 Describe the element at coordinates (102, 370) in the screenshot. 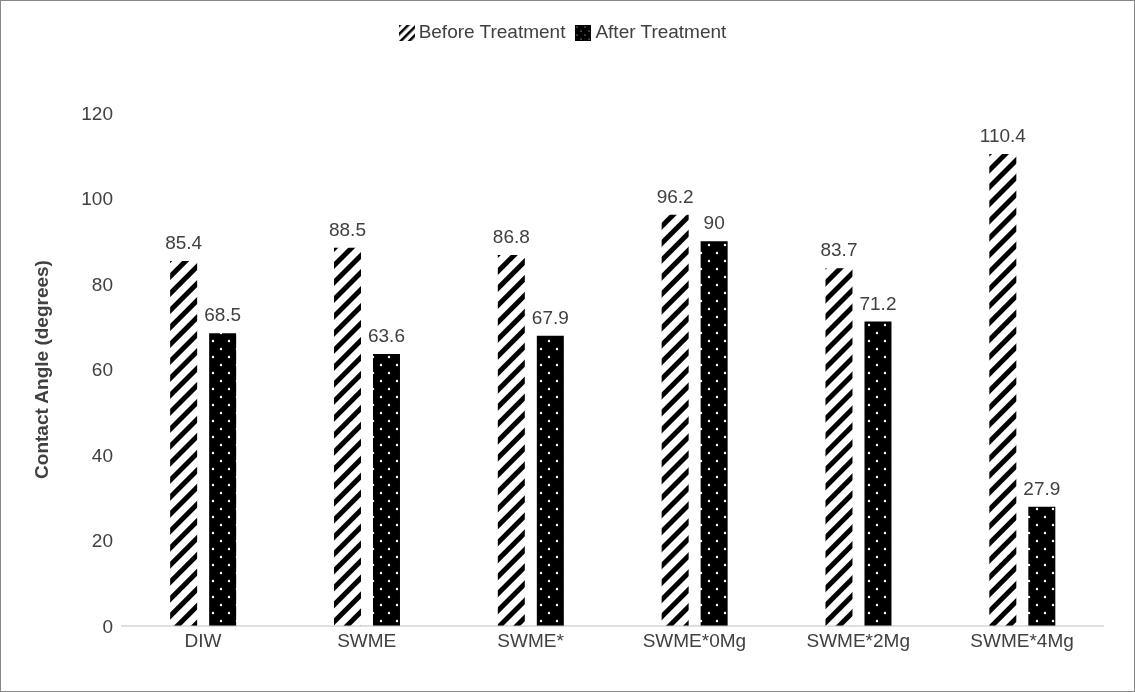

I see `y-tick-label: 60` at that location.